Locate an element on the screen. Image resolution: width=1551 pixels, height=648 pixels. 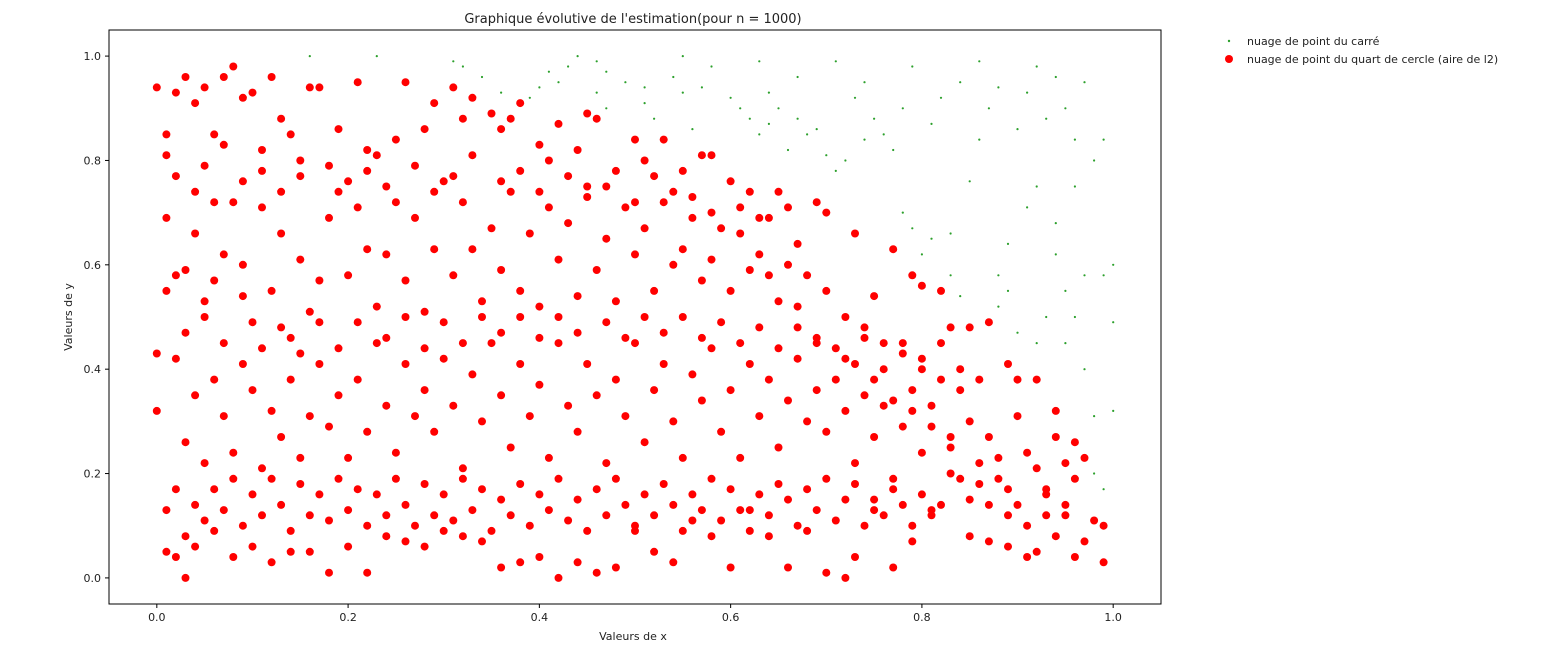
x-tick-label: 0.8 is located at coordinates (922, 617).